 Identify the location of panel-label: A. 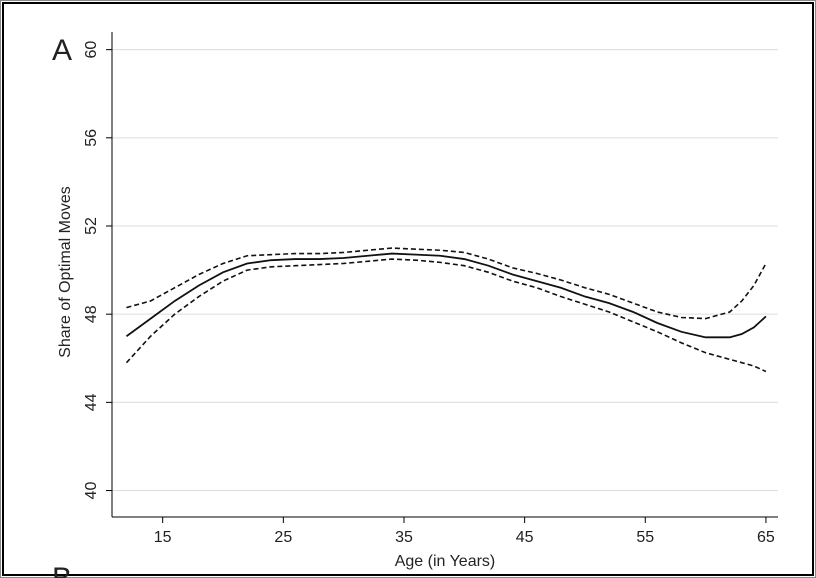
(62, 50).